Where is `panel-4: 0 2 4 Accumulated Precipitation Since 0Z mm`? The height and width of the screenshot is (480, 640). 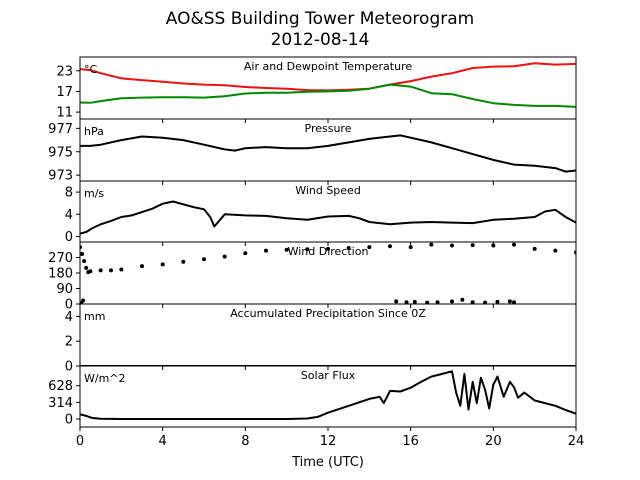 panel-4: 0 2 4 Accumulated Precipitation Since 0Z mm is located at coordinates (321, 339).